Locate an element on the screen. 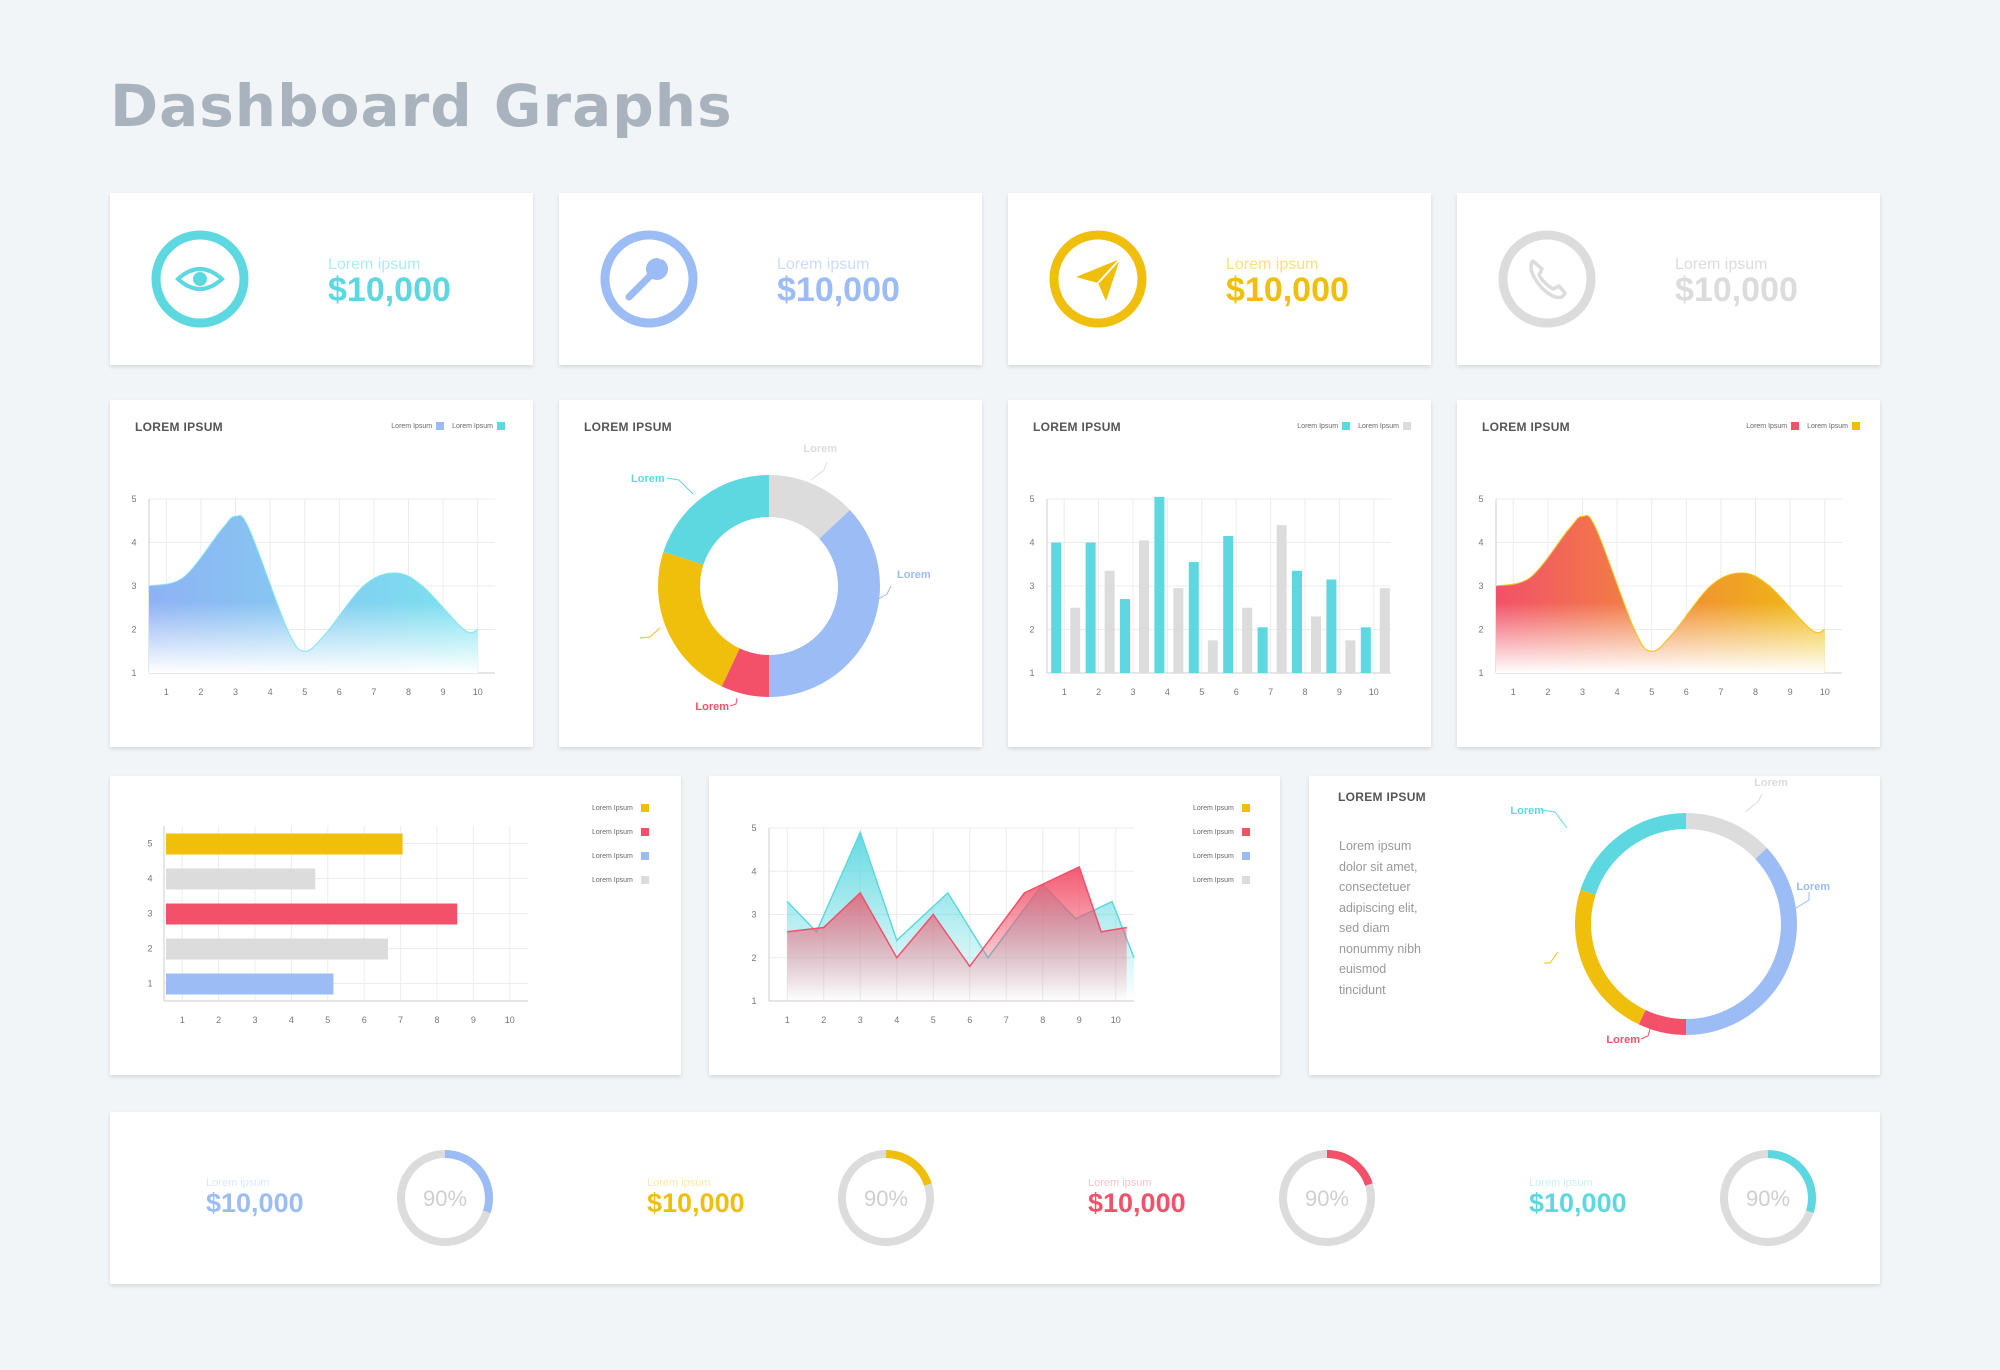 The height and width of the screenshot is (1370, 2000). progress-ring: 90% is located at coordinates (886, 1198).